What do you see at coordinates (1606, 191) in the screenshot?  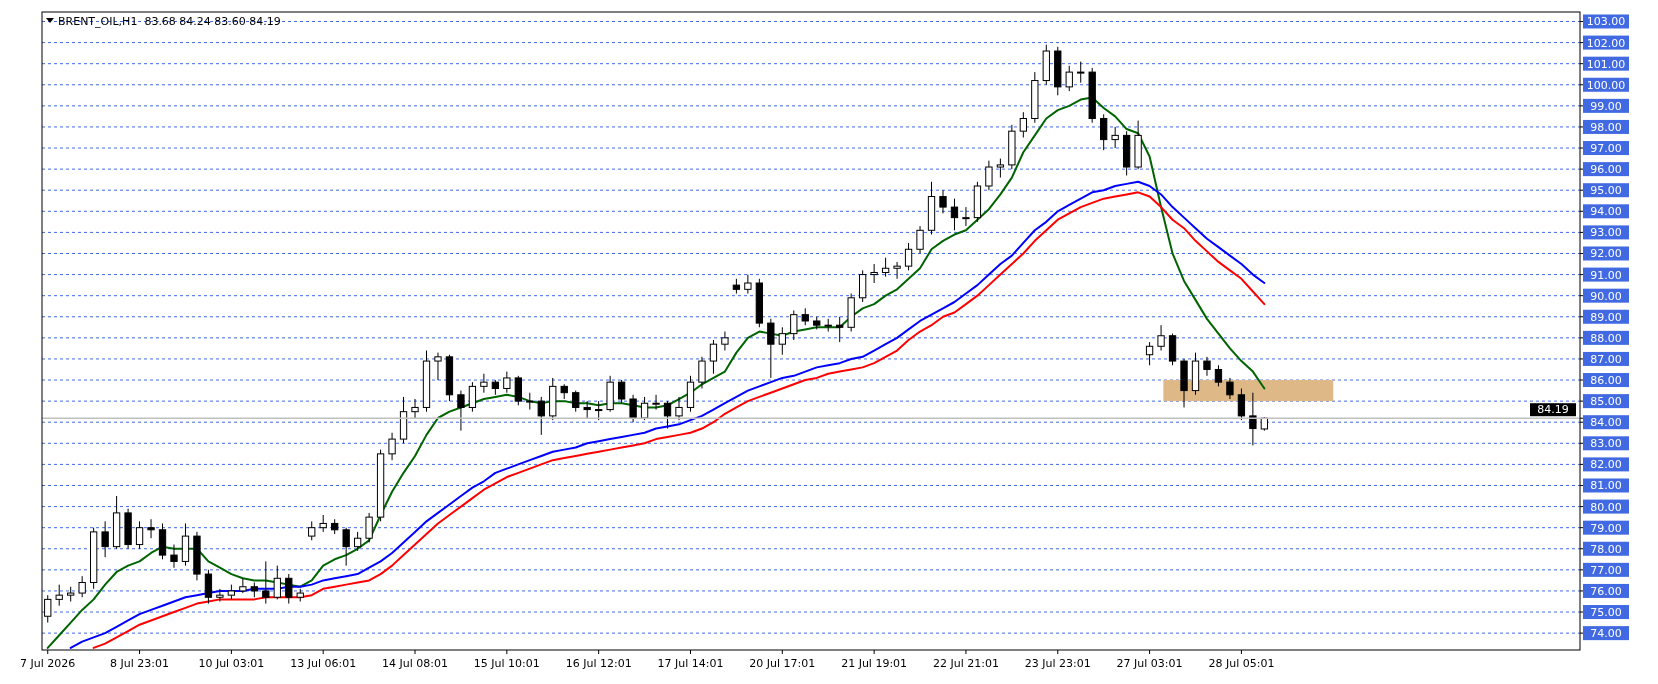 I see `y-tick-label: 95.00` at bounding box center [1606, 191].